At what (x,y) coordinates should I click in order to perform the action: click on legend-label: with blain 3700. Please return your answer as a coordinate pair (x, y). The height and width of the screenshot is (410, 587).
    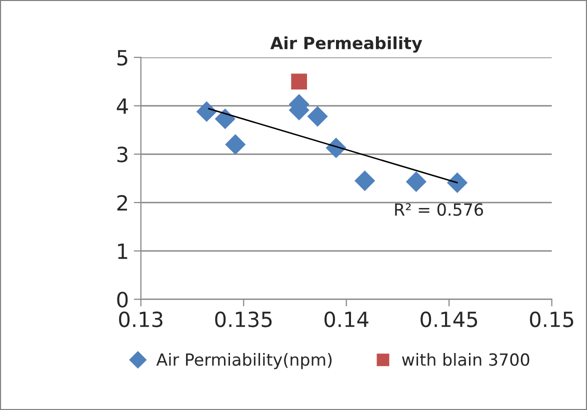
    Looking at the image, I should click on (466, 359).